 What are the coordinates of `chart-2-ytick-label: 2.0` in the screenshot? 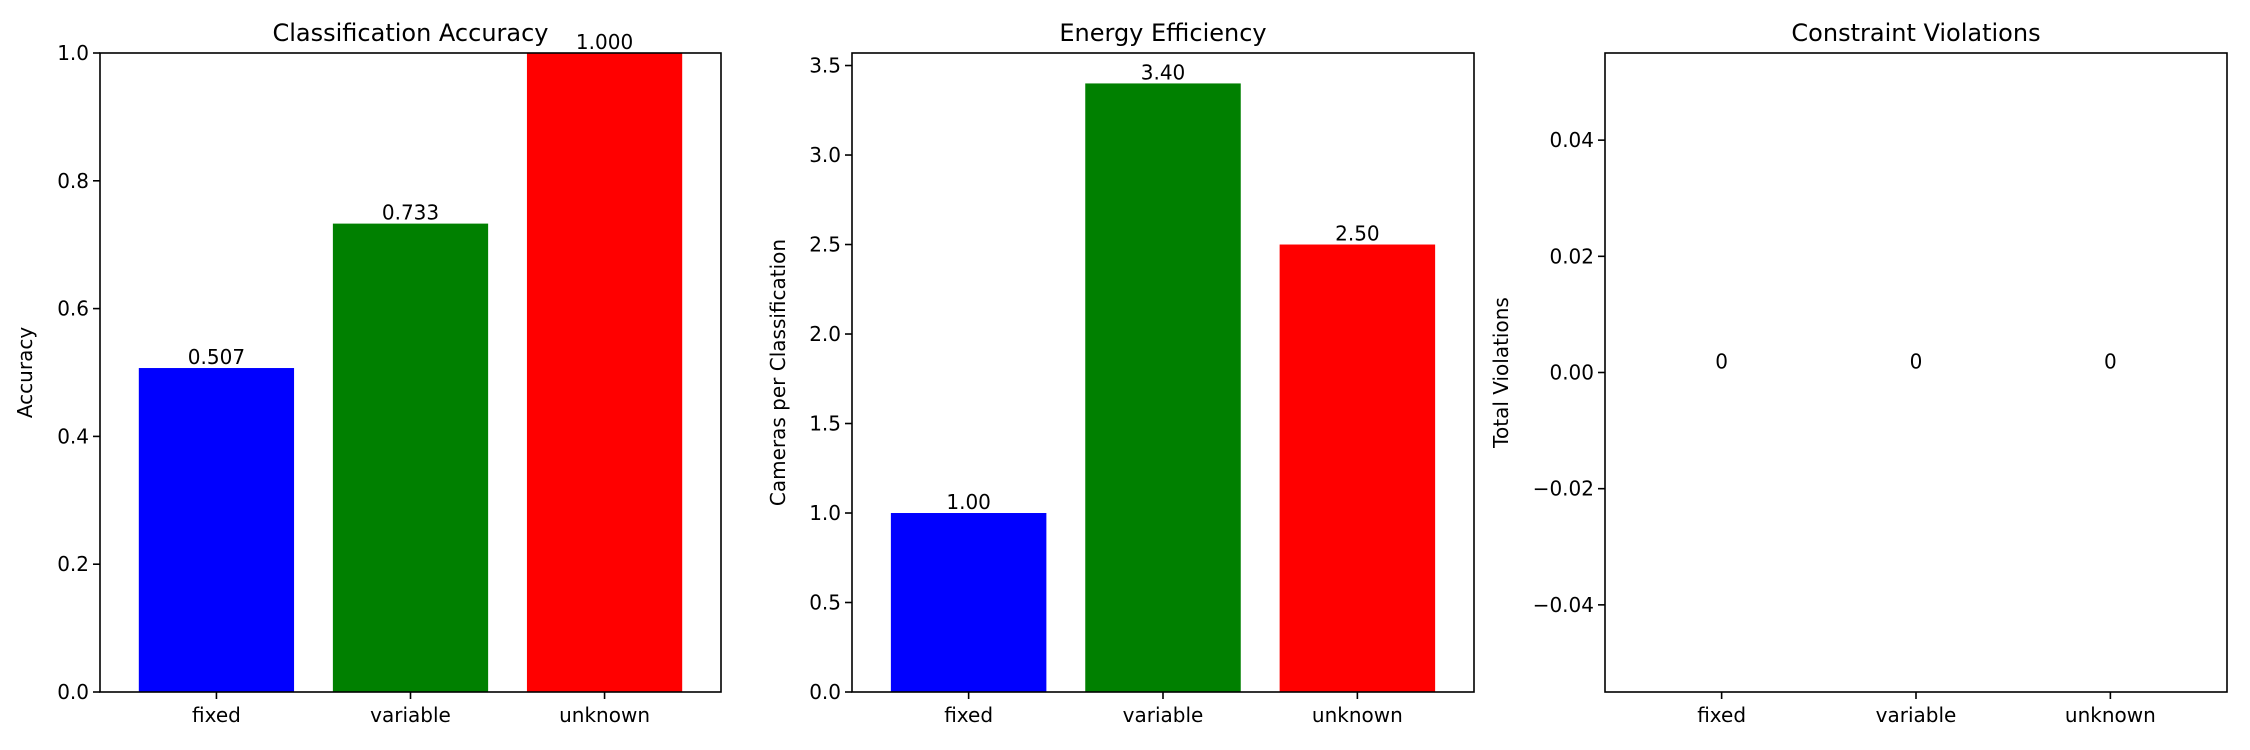 It's located at (825, 334).